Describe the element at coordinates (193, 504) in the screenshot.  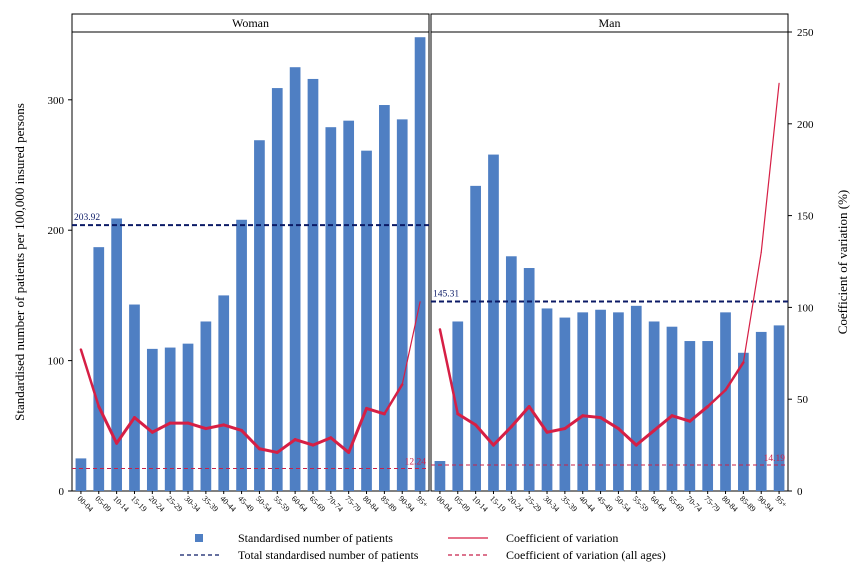
I see `x-tick-label-woman-30-34: 30-34` at that location.